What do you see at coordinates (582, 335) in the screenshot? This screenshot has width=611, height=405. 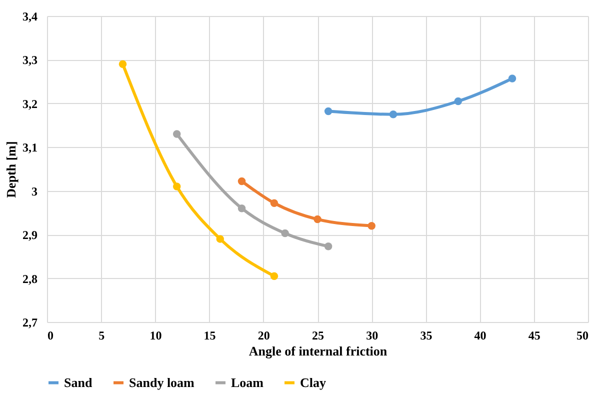 I see `x-tick-label: 50` at bounding box center [582, 335].